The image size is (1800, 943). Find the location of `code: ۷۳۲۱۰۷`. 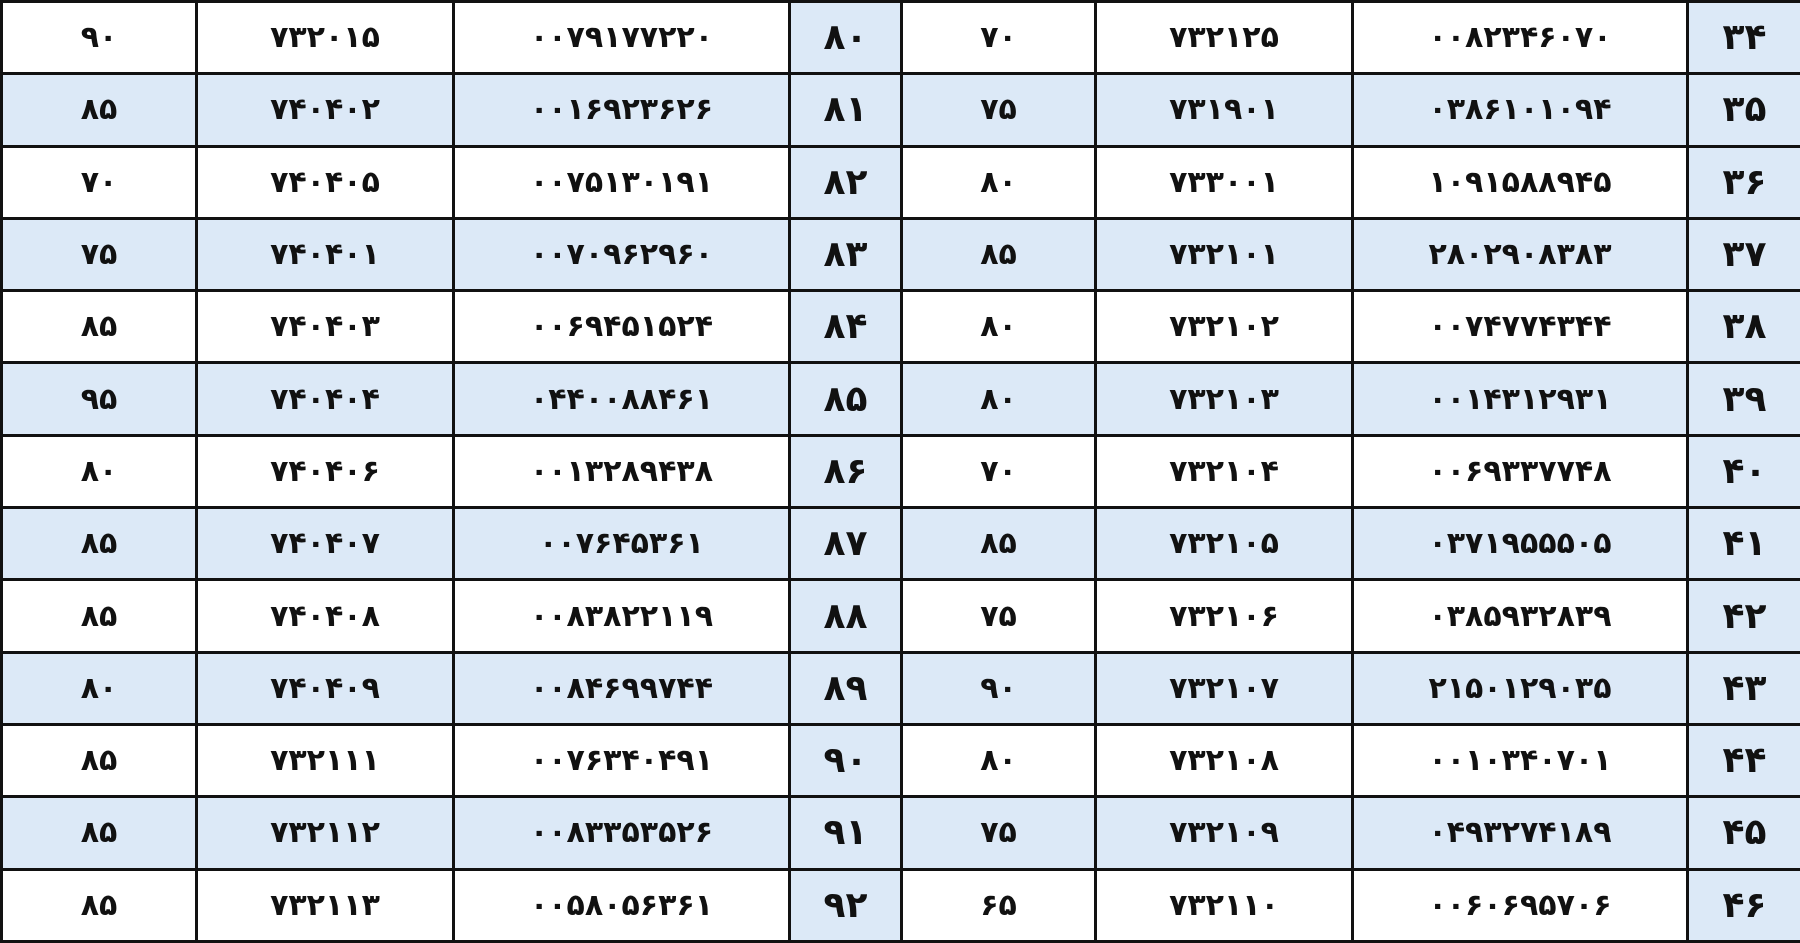

code: ۷۳۲۱۰۷ is located at coordinates (1224, 688).